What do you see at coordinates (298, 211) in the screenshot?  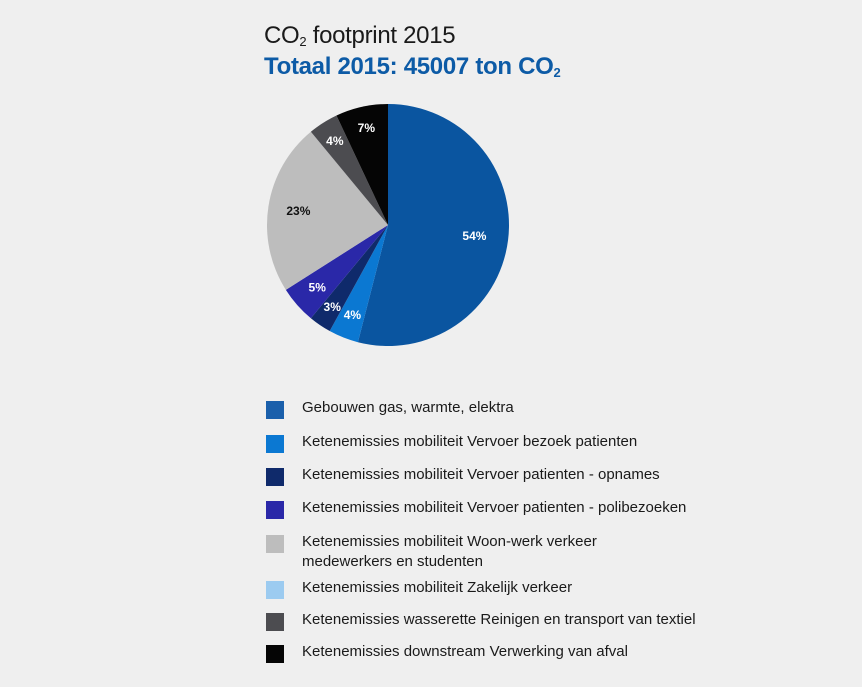 I see `pie-slice-label: 23%` at bounding box center [298, 211].